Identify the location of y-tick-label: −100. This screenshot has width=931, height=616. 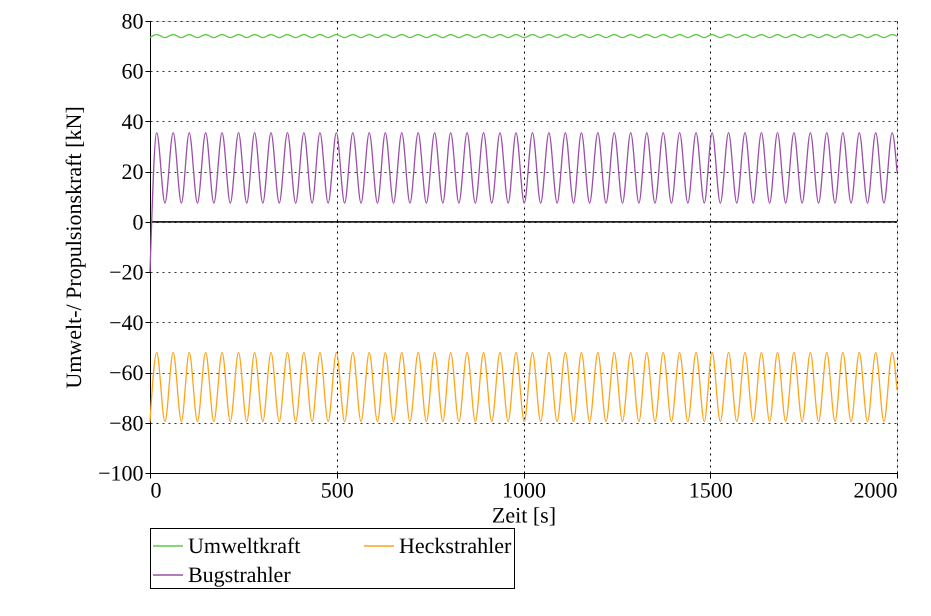
(121, 473).